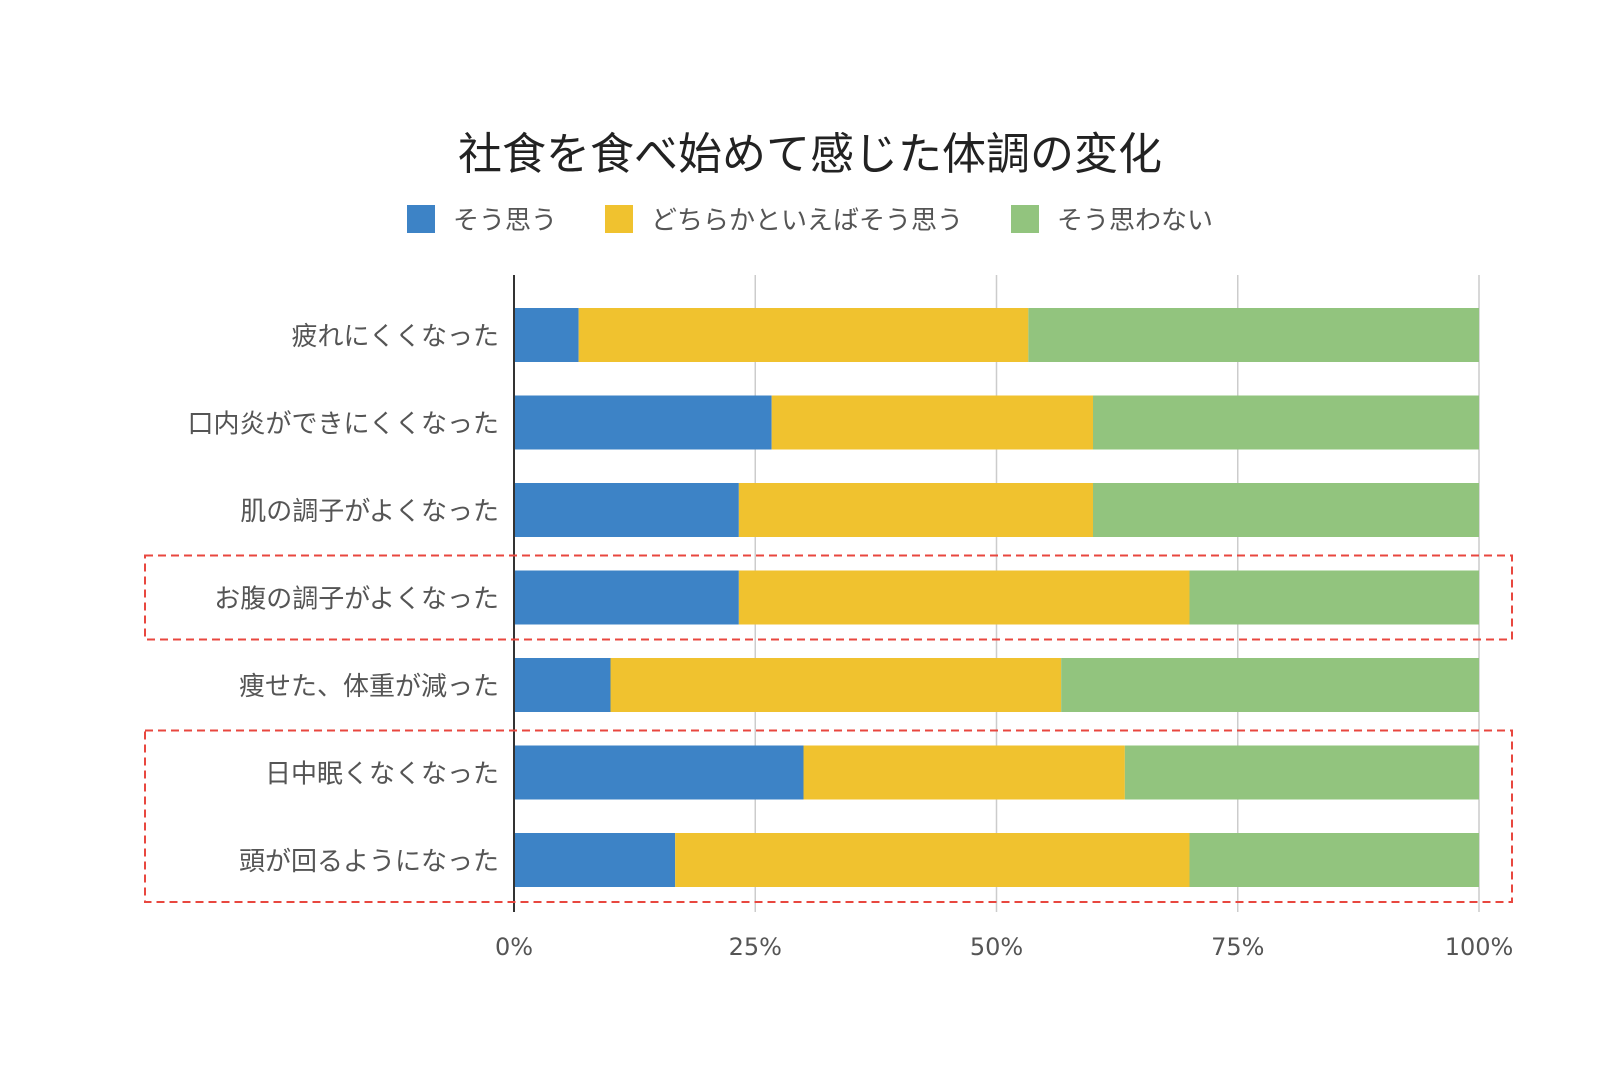 The width and height of the screenshot is (1620, 1080). Describe the element at coordinates (1237, 947) in the screenshot. I see `x-tick-label-75: 75%` at that location.